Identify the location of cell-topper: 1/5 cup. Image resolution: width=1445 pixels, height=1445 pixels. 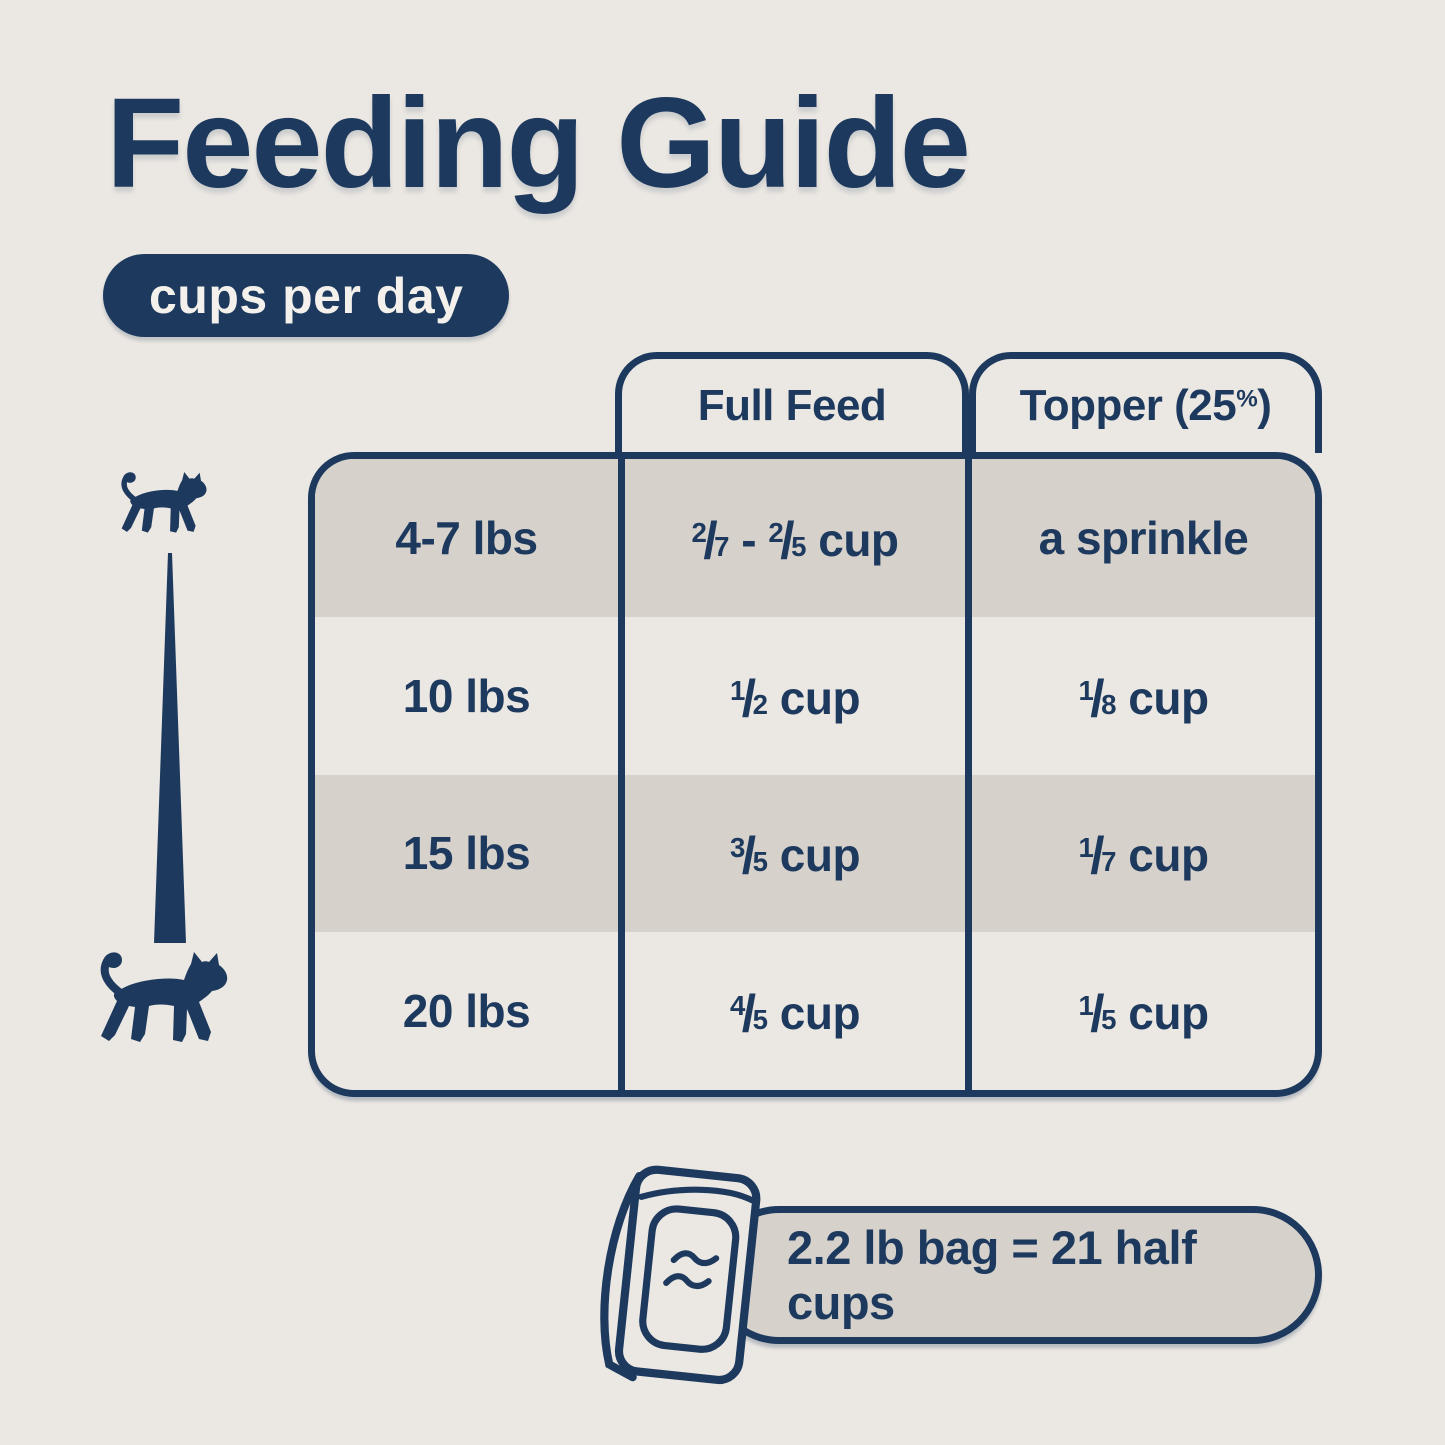
(1140, 1011).